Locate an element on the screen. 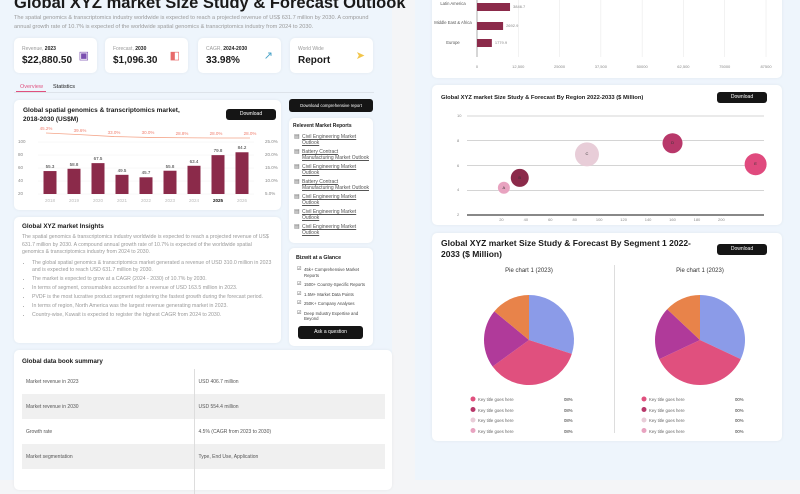 The height and width of the screenshot is (494, 800). category-label: Middle East & Africa is located at coordinates (453, 22).